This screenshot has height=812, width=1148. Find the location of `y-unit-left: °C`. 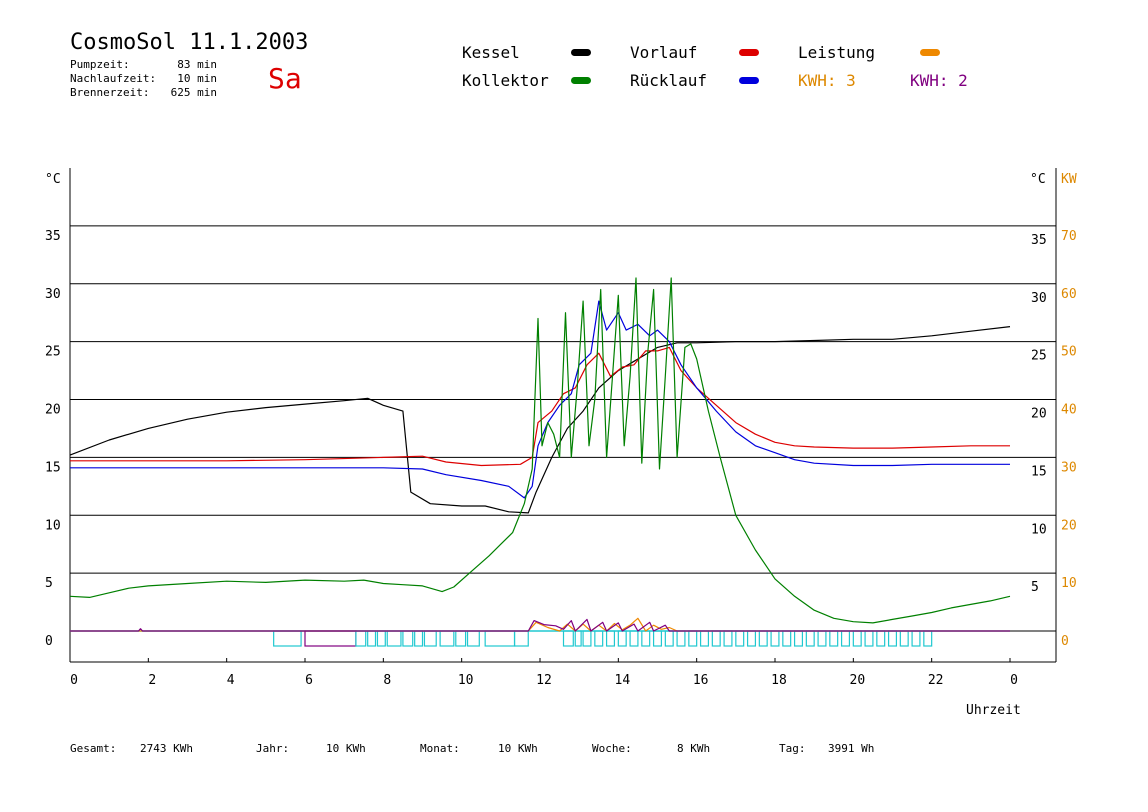

y-unit-left: °C is located at coordinates (53, 179).